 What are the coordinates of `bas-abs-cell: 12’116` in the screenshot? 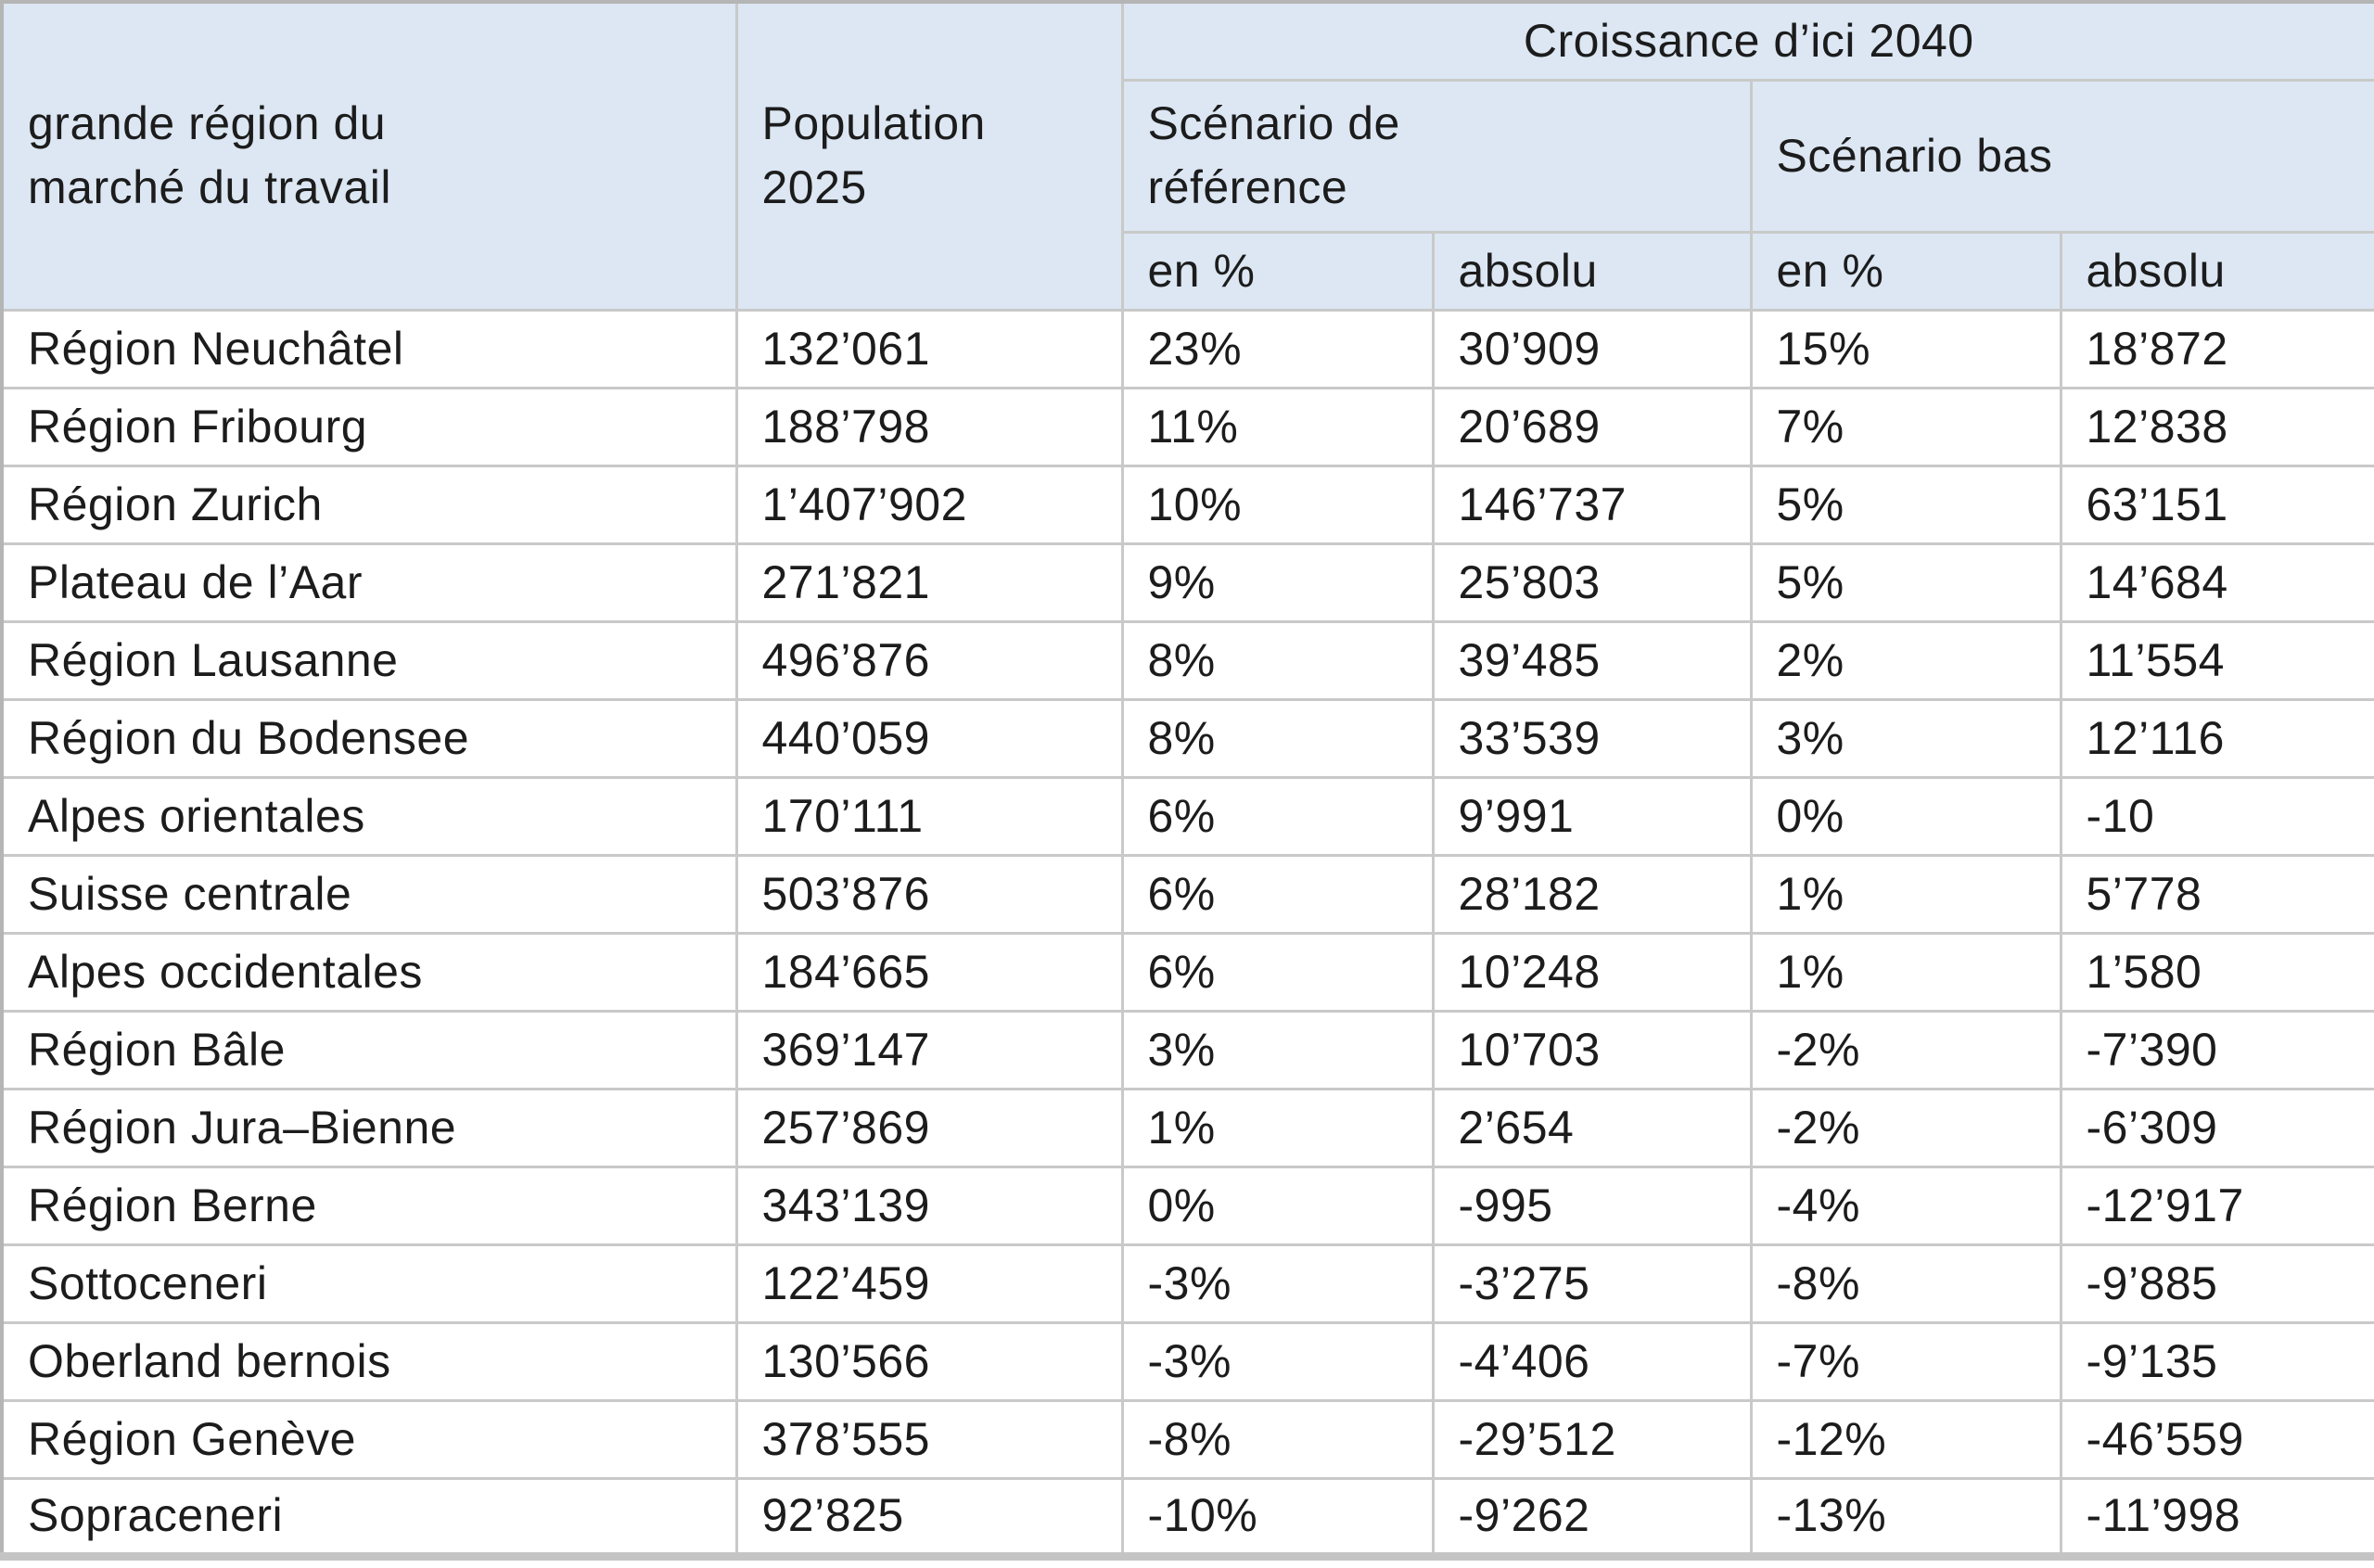 It's located at (2216, 738).